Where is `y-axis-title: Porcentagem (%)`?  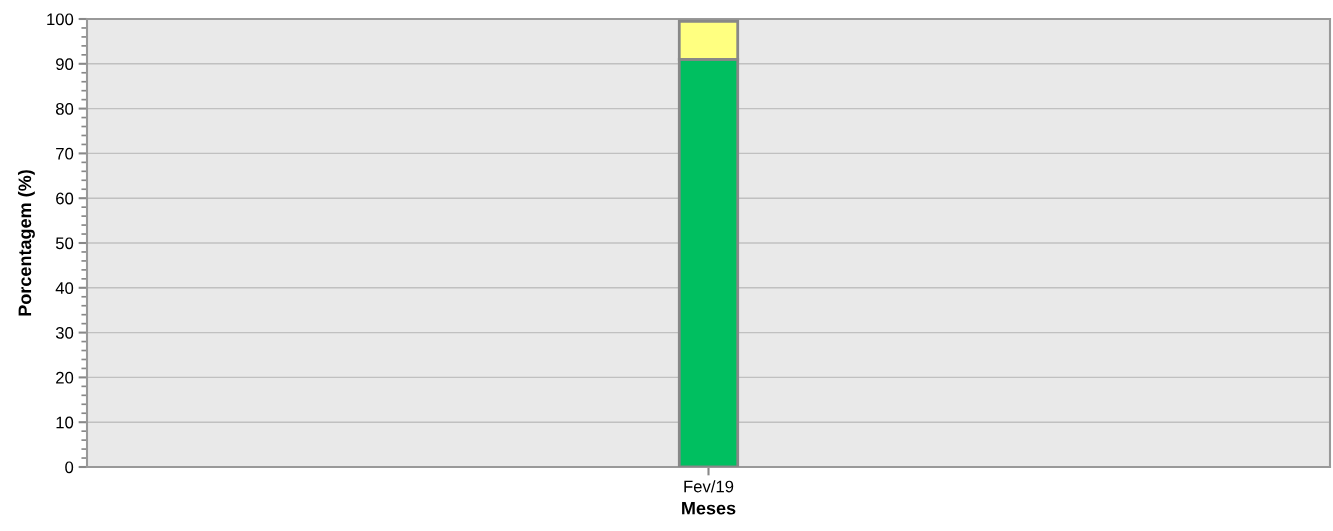
y-axis-title: Porcentagem (%) is located at coordinates (26, 243).